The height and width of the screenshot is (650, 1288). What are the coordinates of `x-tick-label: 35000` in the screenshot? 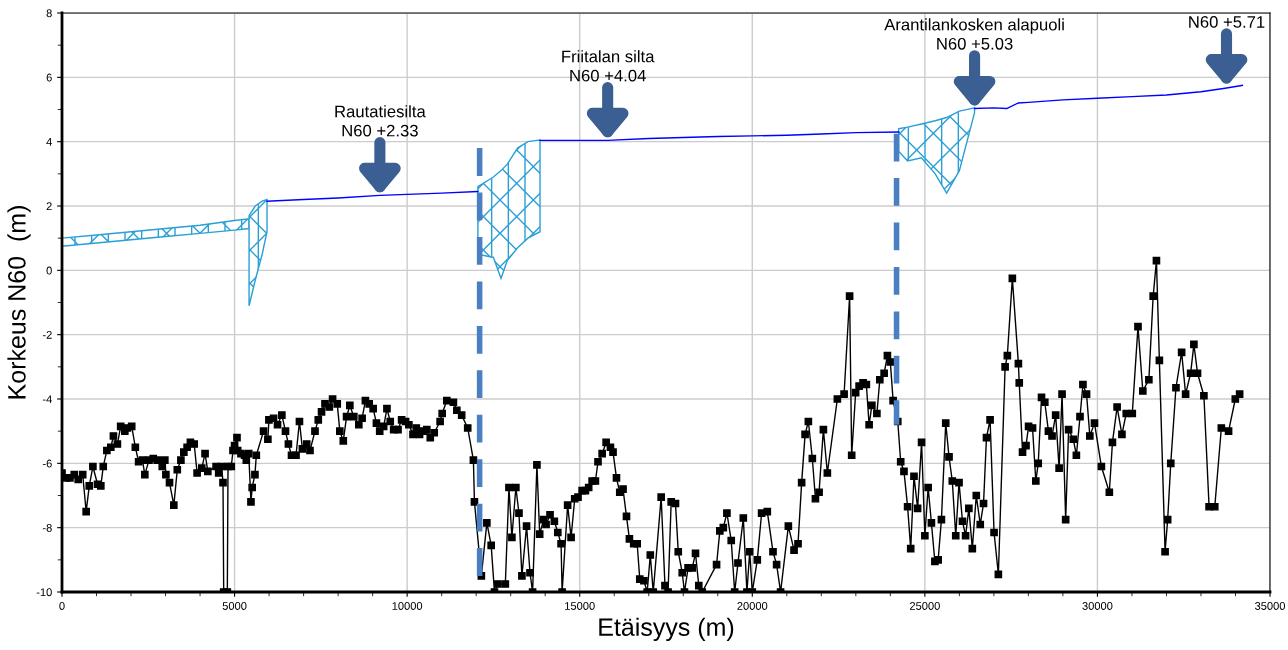 It's located at (1270, 606).